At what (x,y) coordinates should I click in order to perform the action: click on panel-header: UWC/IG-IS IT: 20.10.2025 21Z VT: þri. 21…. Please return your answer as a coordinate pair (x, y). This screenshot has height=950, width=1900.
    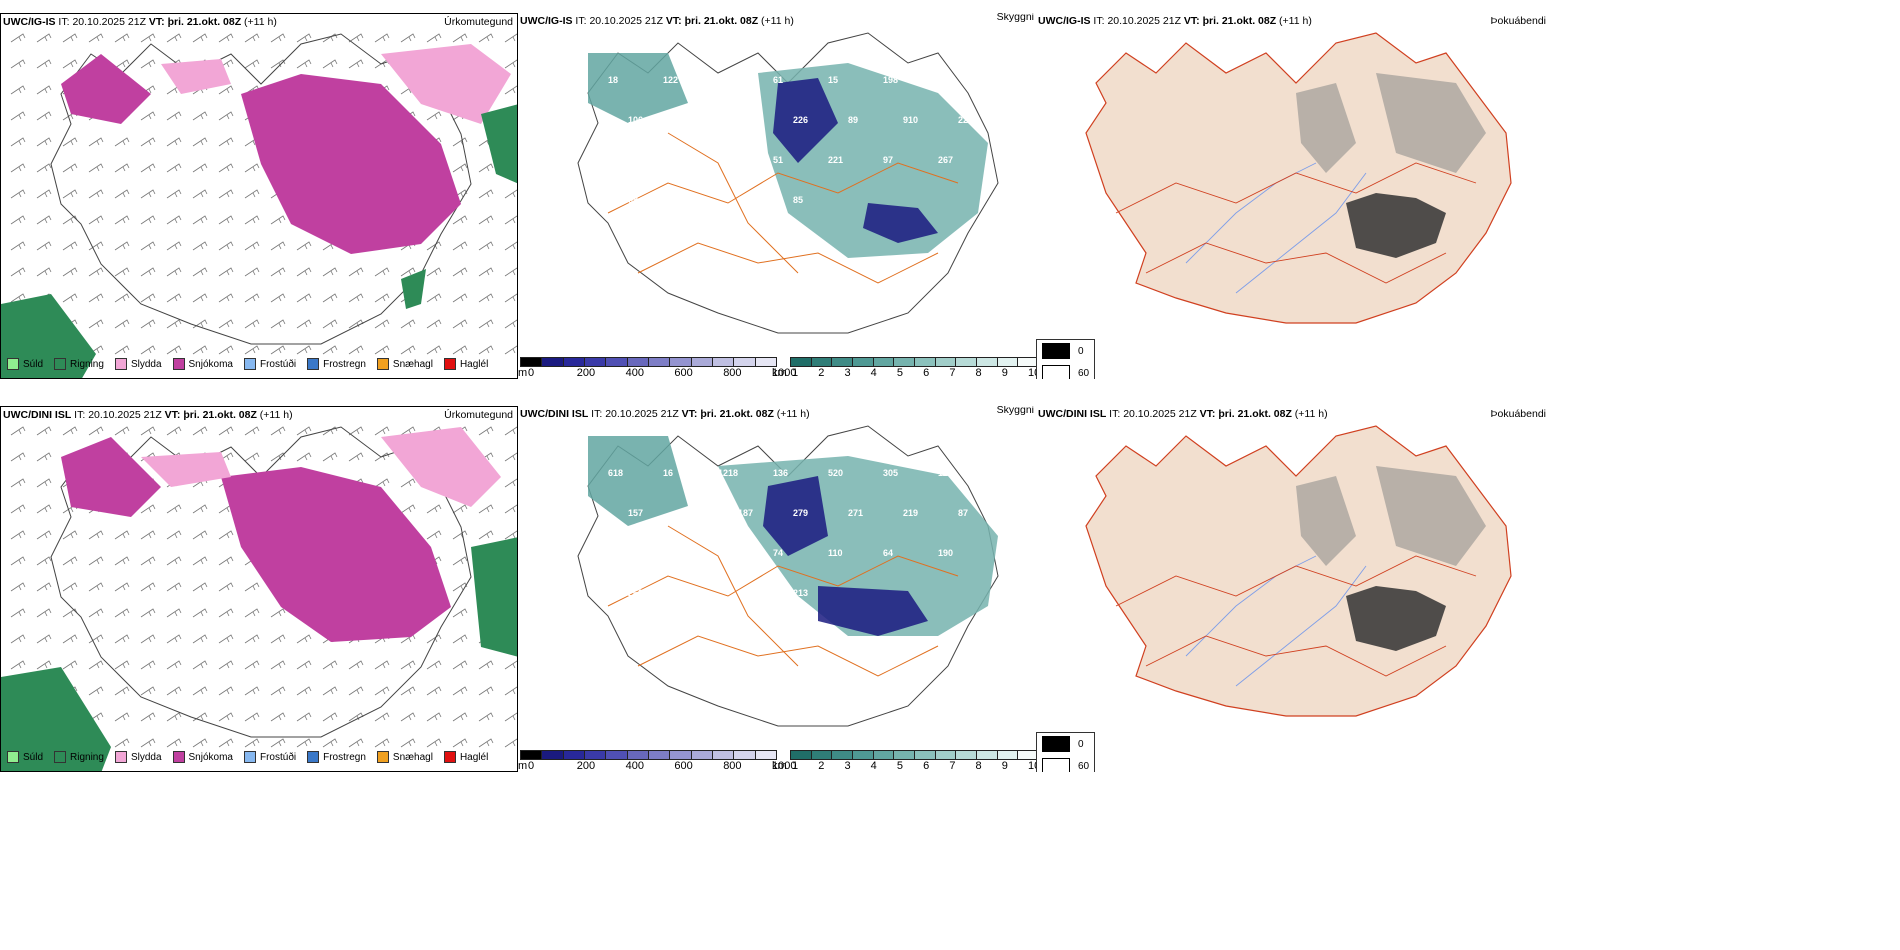
    Looking at the image, I should click on (657, 21).